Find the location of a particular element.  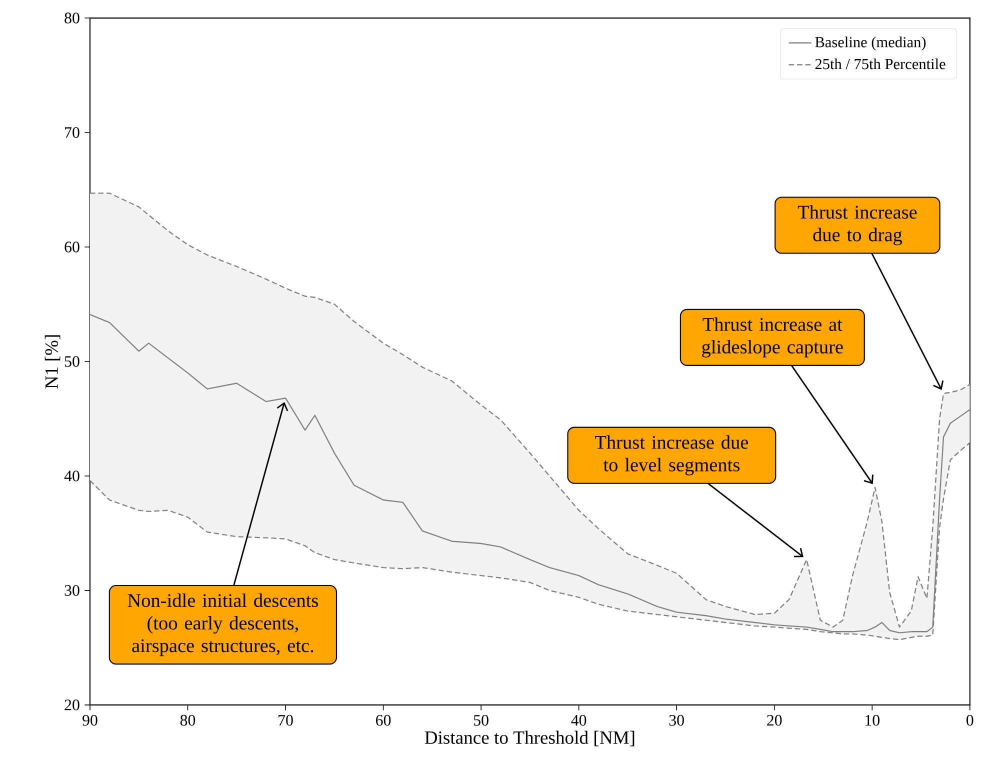

x-axis-title: Distance to Threshold [NM] is located at coordinates (529, 738).